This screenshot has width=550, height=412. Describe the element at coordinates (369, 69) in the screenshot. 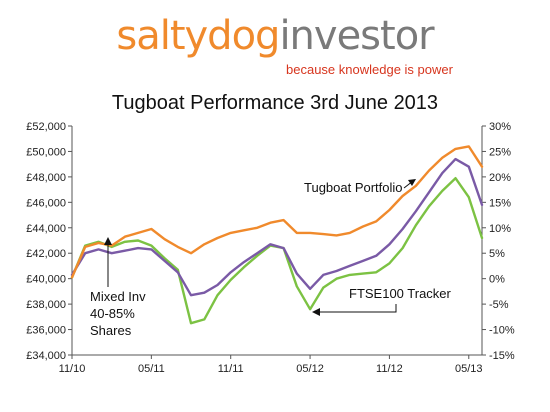

I see `brand-tagline: because knowledge is power` at that location.